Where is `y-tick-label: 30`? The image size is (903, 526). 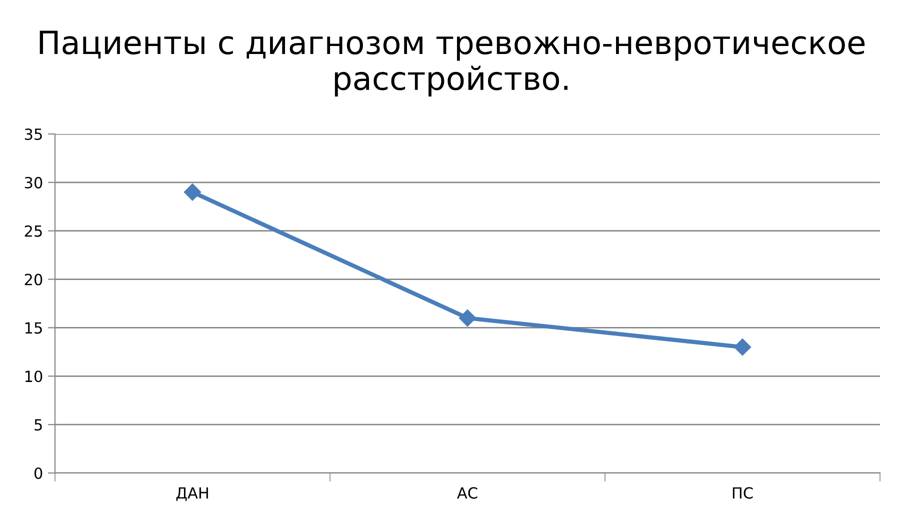
y-tick-label: 30 is located at coordinates (33, 182).